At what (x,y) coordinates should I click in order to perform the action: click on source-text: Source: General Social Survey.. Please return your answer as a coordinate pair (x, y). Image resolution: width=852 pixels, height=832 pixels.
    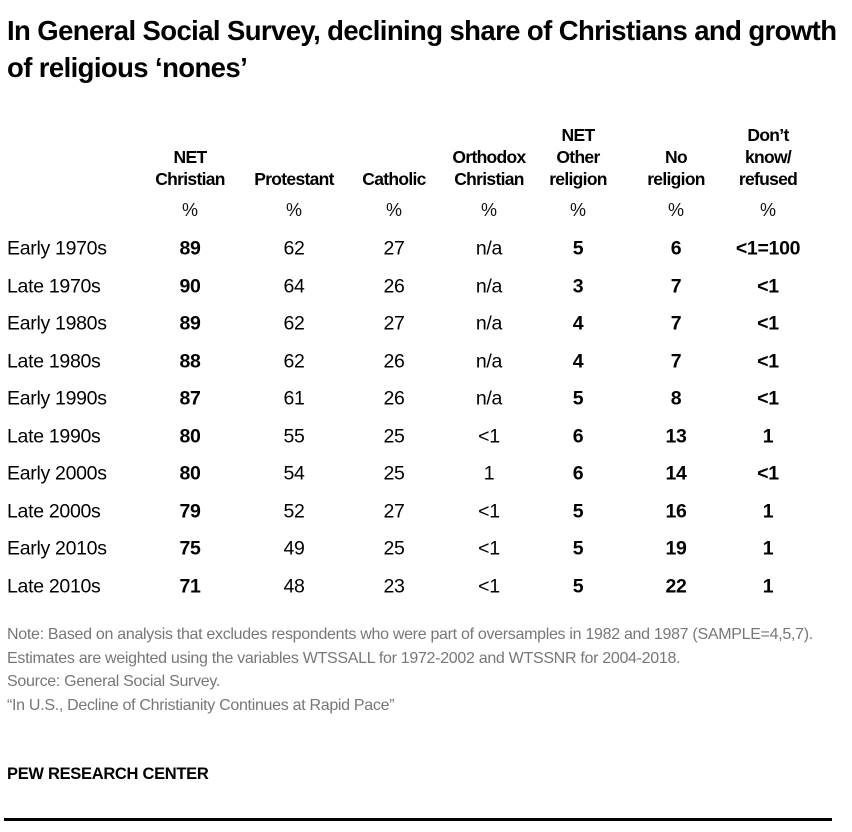
    Looking at the image, I should click on (114, 681).